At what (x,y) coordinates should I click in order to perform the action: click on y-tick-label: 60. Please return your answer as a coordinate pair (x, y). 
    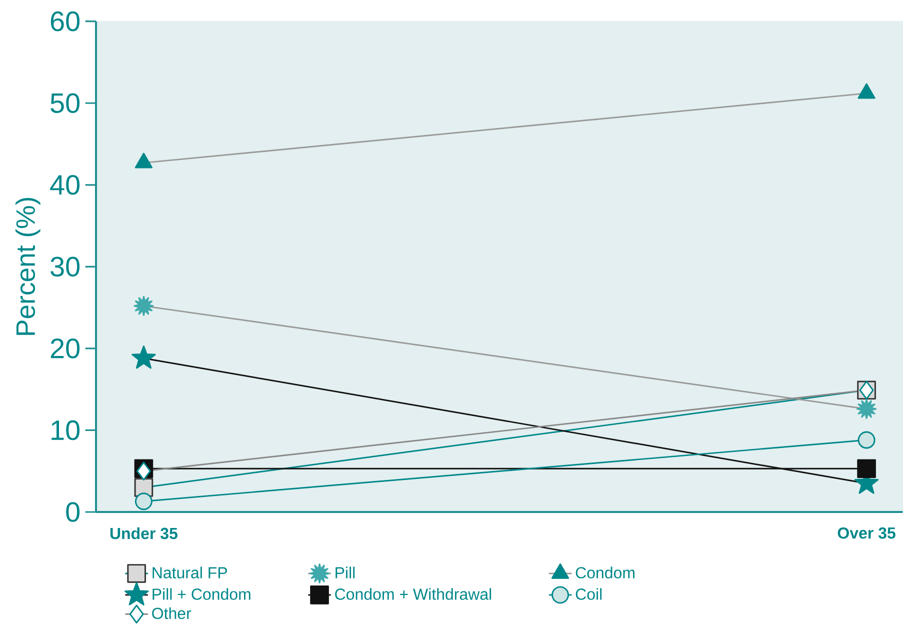
    Looking at the image, I should click on (65, 21).